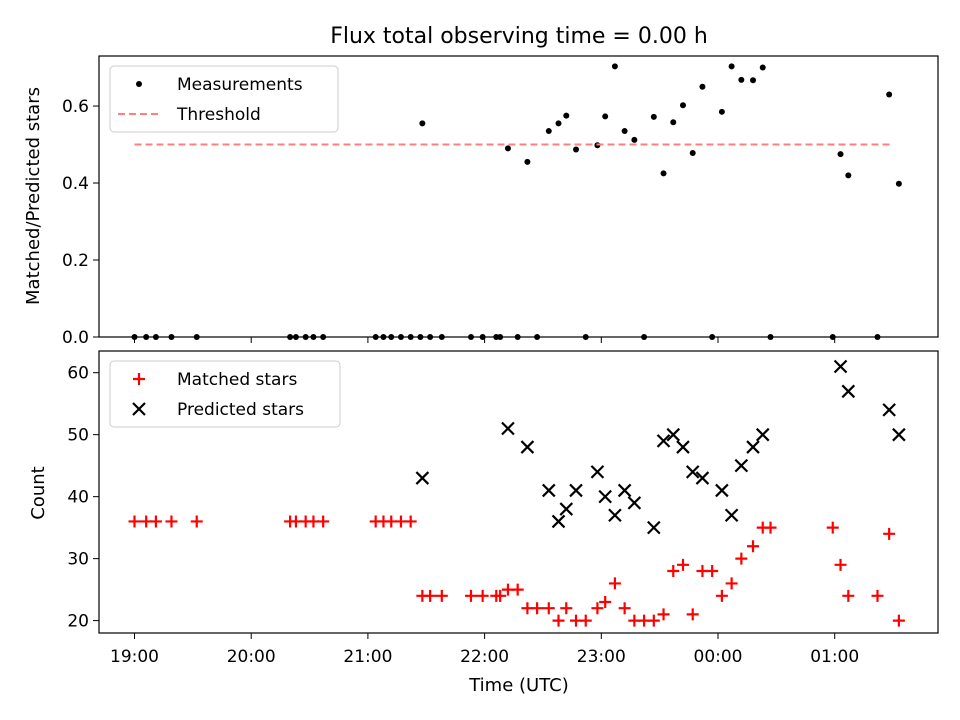 The height and width of the screenshot is (720, 960). Describe the element at coordinates (78, 622) in the screenshot. I see `bottom-y-tick-label: 20` at that location.